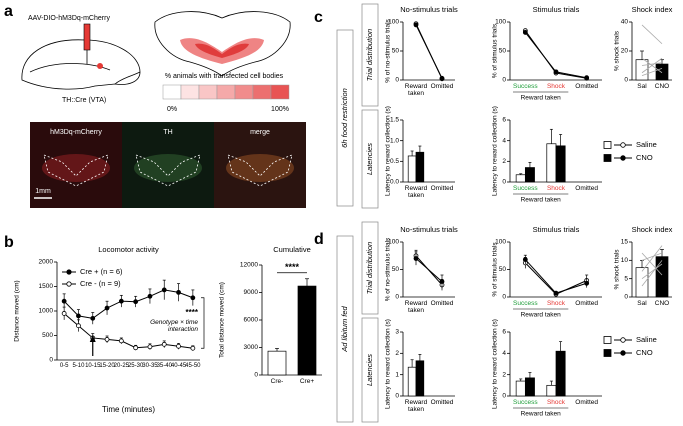  What do you see at coordinates (318, 17) in the screenshot?
I see `panel-label: c` at bounding box center [318, 17].